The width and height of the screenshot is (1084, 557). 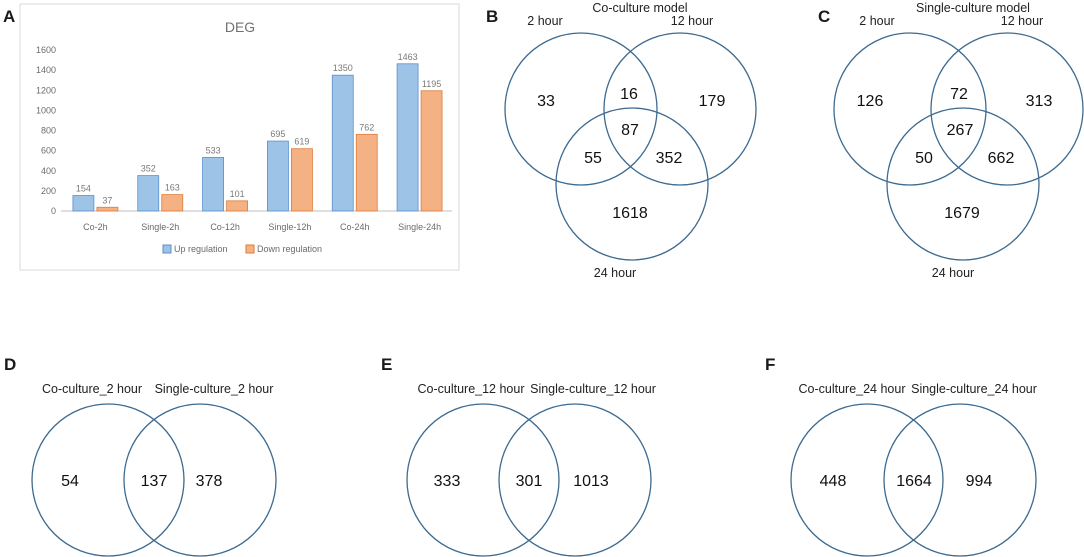 What do you see at coordinates (154, 481) in the screenshot?
I see `venn-d-both: 137` at bounding box center [154, 481].